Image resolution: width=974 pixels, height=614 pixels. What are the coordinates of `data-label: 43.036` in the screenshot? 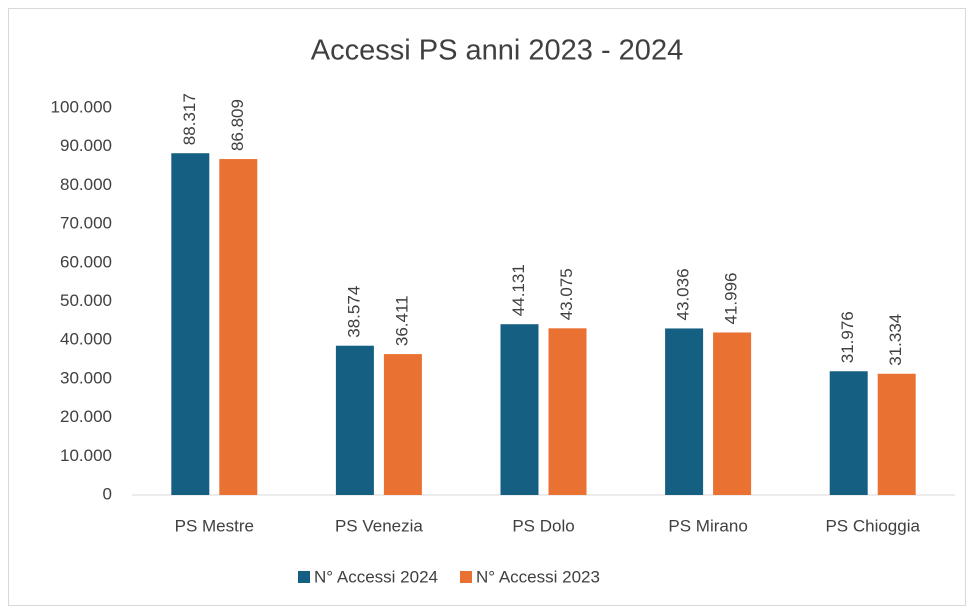 It's located at (683, 294).